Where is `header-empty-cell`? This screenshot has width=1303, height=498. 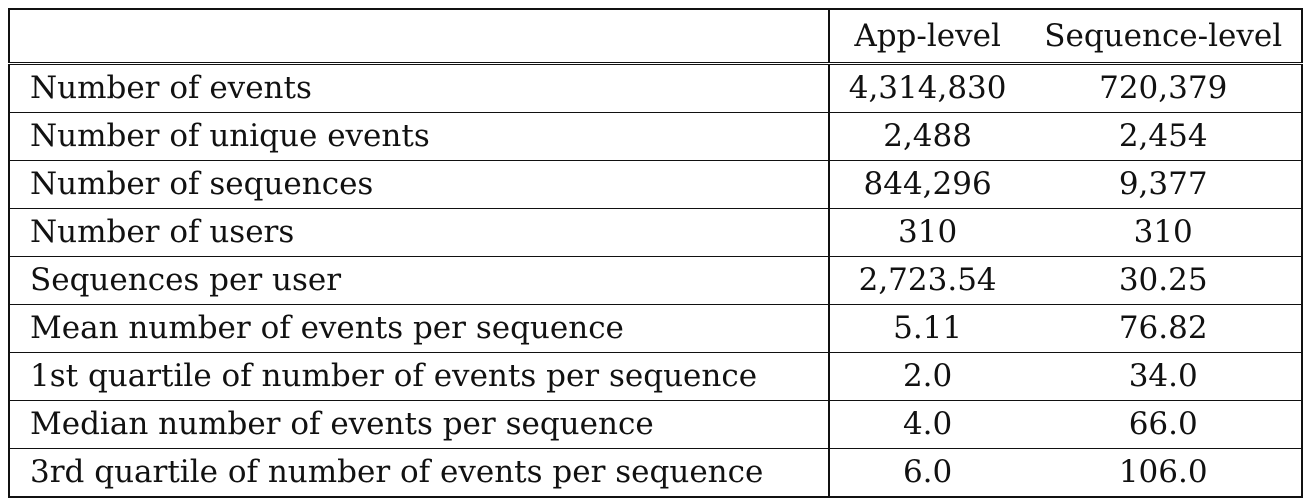
header-empty-cell is located at coordinates (419, 36).